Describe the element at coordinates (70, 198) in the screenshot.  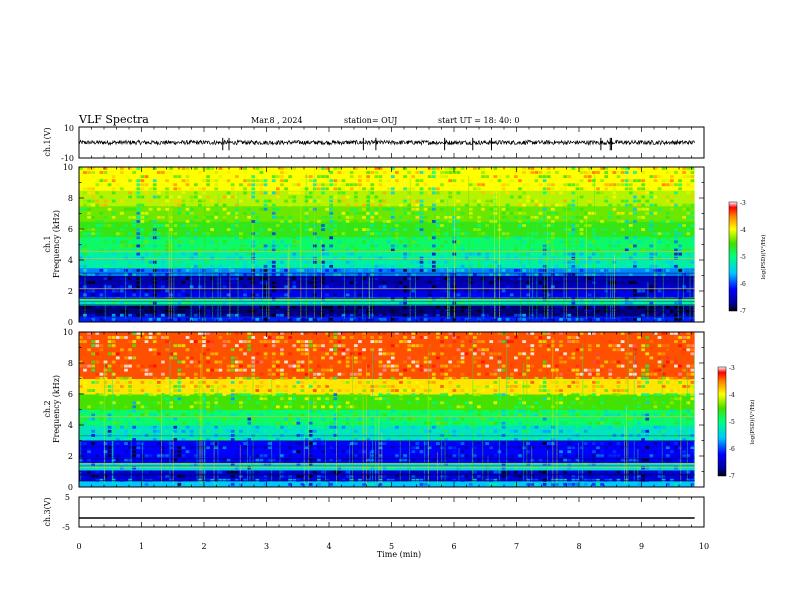
I see `ch1-ytick-8: 8` at that location.